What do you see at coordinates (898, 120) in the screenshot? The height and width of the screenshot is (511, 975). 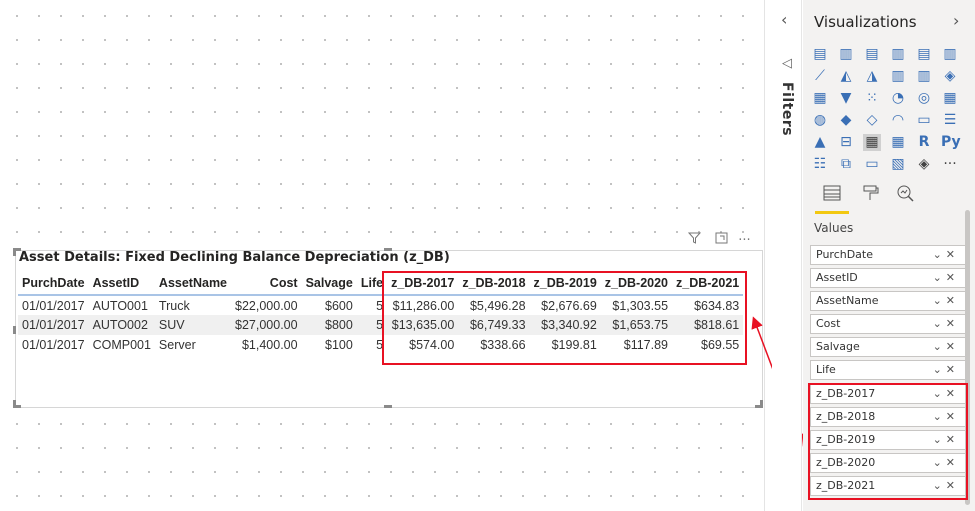 I see `gauge-icon: ◠` at bounding box center [898, 120].